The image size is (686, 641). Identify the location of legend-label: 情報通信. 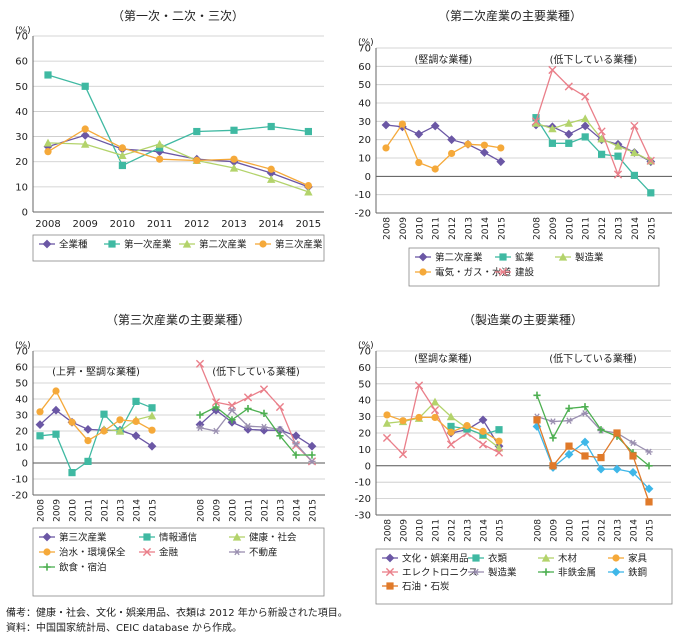
(178, 538).